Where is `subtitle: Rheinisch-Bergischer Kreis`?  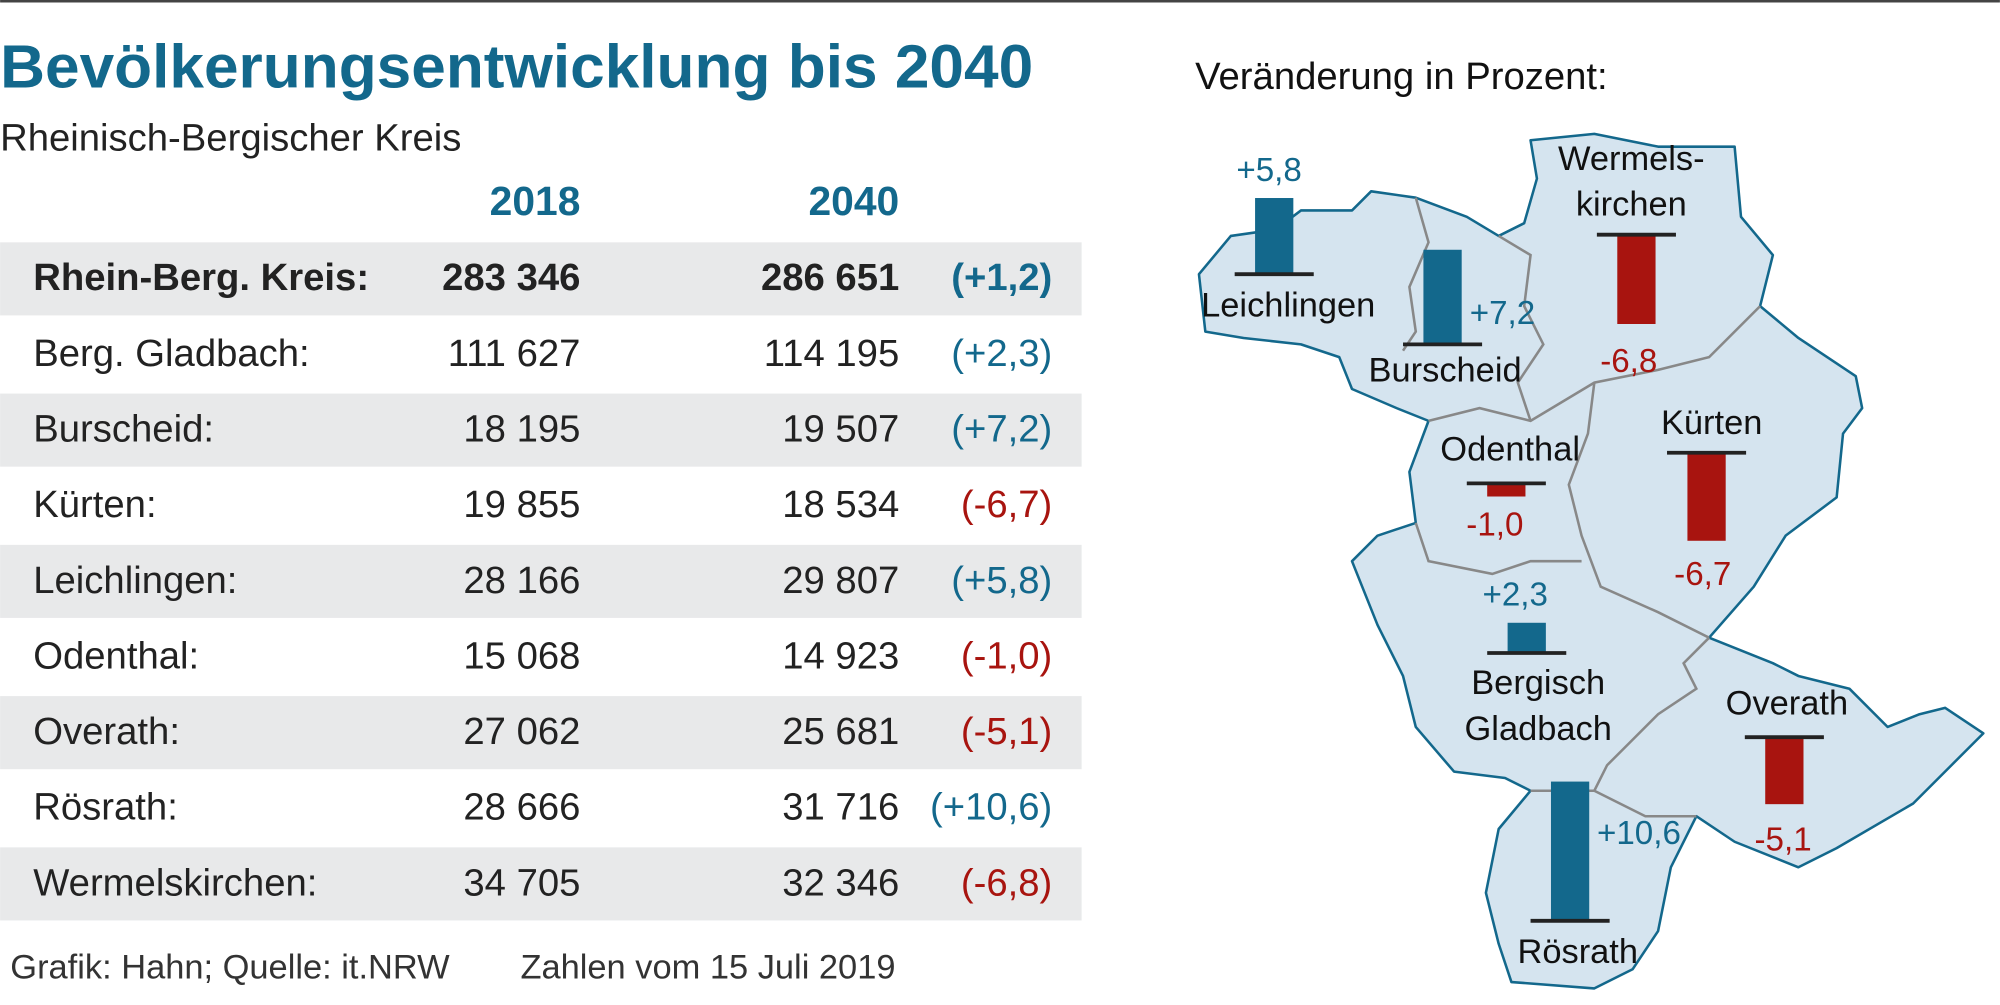
subtitle: Rheinisch-Bergischer Kreis is located at coordinates (230, 137).